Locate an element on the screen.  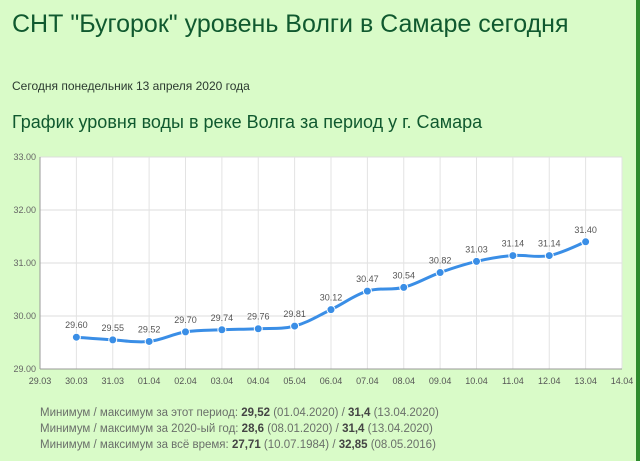
data-label: 29.55 is located at coordinates (112, 328).